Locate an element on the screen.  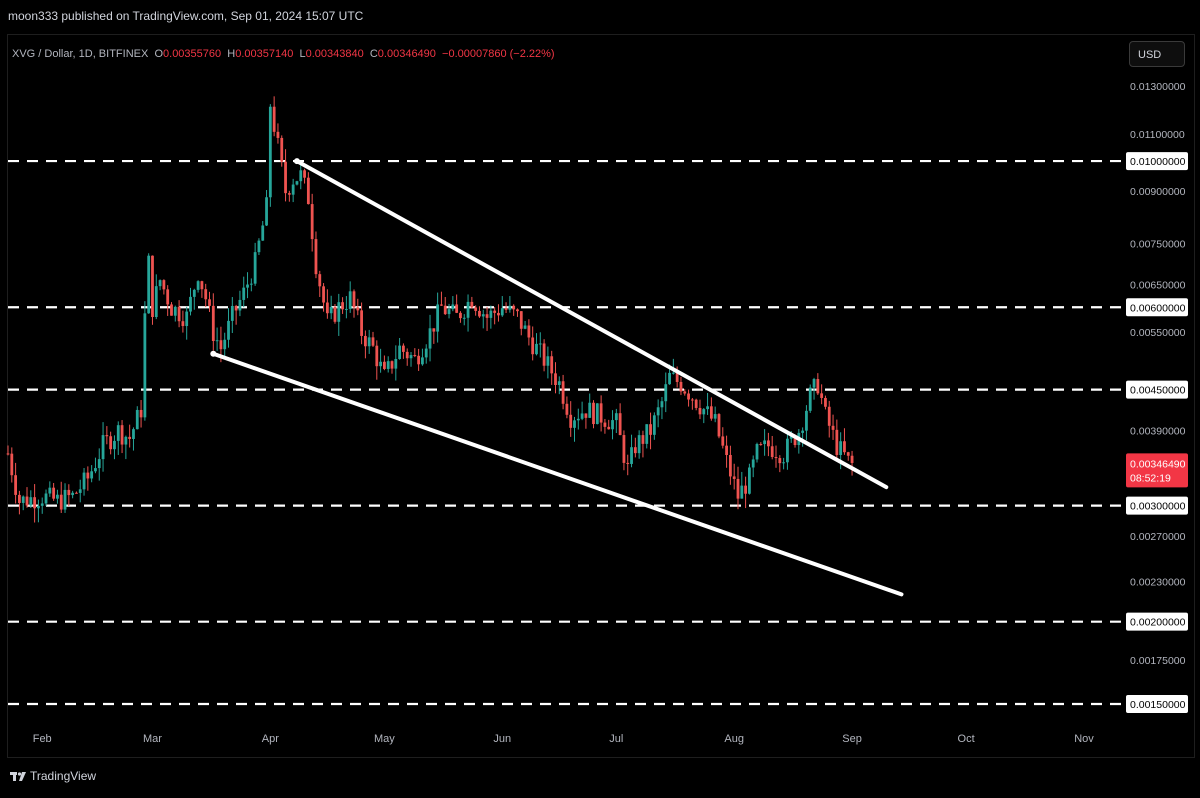
time-tick-label: Oct is located at coordinates (966, 739).